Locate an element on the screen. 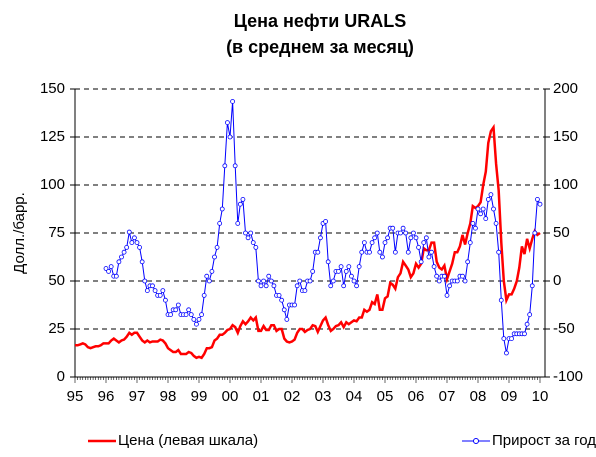  y2-tick-label: -100 is located at coordinates (568, 376).